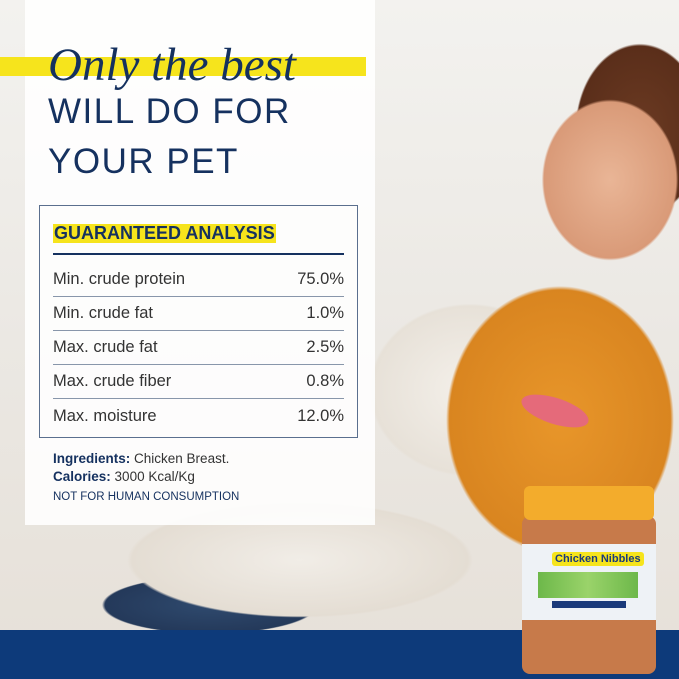  What do you see at coordinates (589, 503) in the screenshot?
I see `jar-lid` at bounding box center [589, 503].